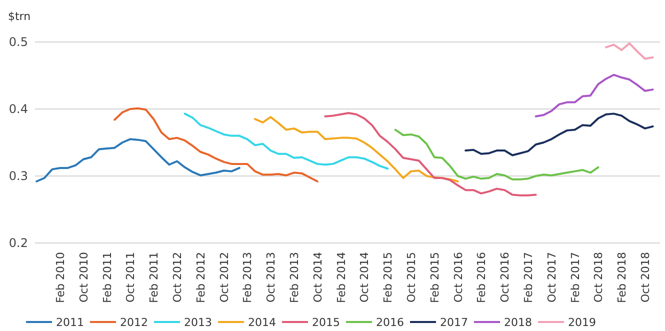 The image size is (665, 331). I want to click on x-tick-label: Feb 2012, so click(201, 277).